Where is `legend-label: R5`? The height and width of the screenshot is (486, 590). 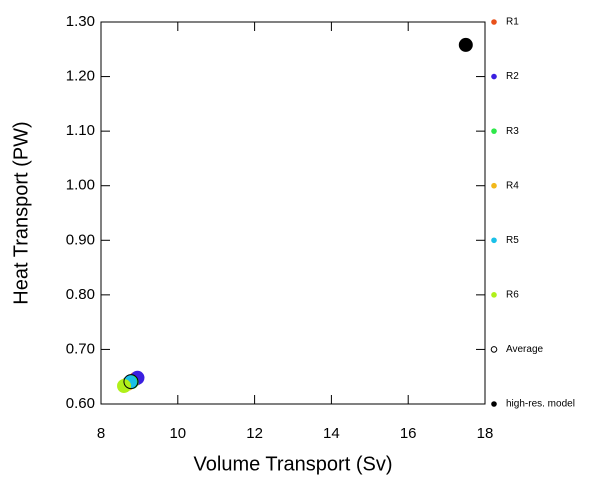
legend-label: R5 is located at coordinates (512, 240).